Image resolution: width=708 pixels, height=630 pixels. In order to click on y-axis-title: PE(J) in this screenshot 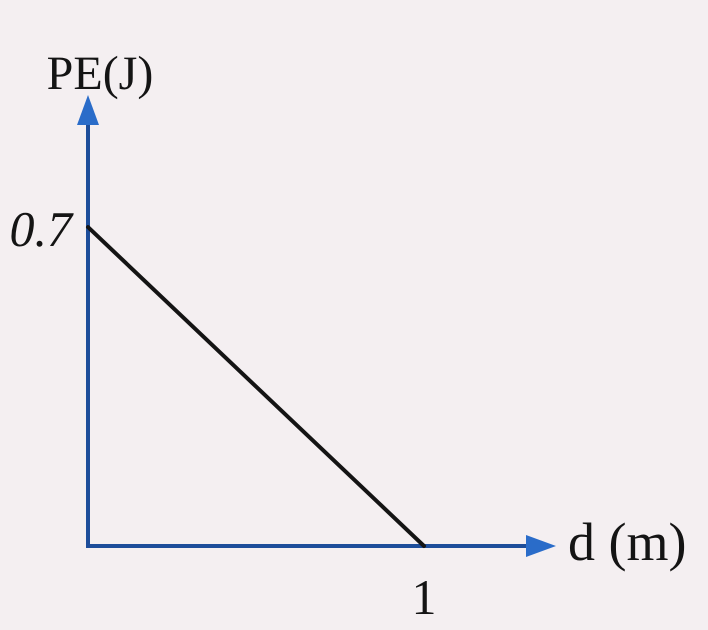, I will do `click(100, 73)`.